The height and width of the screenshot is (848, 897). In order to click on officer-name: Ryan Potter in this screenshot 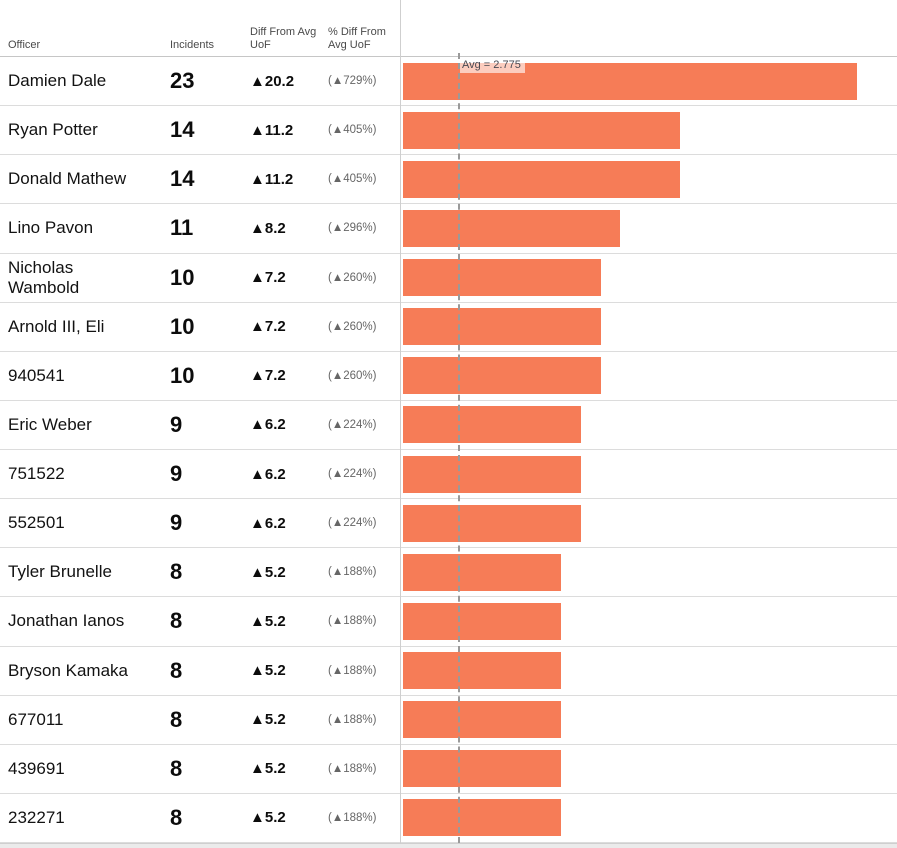, I will do `click(53, 130)`.